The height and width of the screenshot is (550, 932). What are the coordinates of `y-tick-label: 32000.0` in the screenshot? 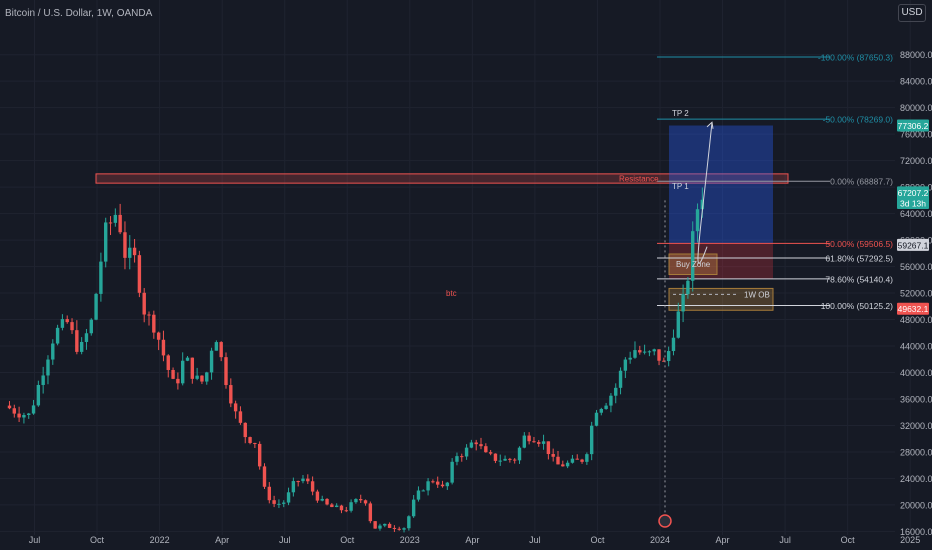 It's located at (916, 426).